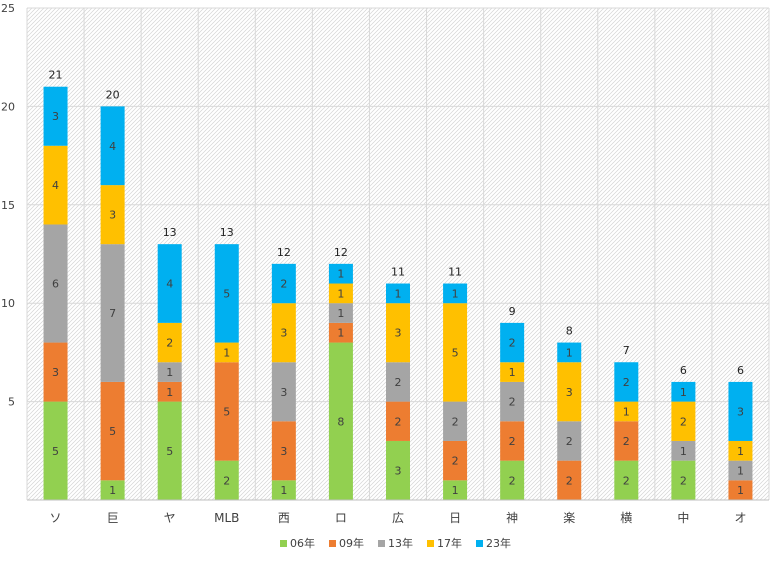 The image size is (781, 563). What do you see at coordinates (226, 518) in the screenshot?
I see `x-tick-label: MLB` at bounding box center [226, 518].